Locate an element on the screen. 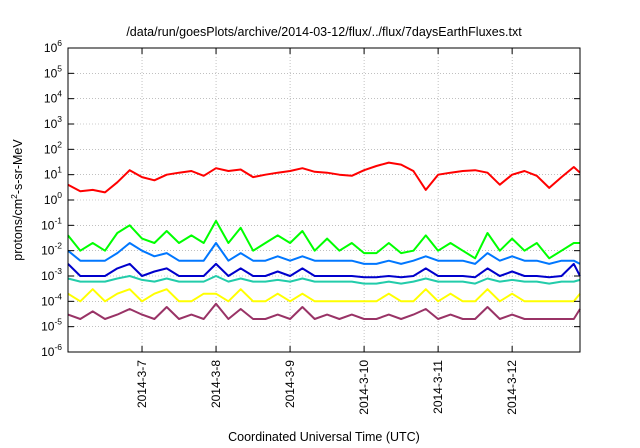 The width and height of the screenshot is (640, 448). x-tick-label: 2014-3-8 is located at coordinates (216, 384).